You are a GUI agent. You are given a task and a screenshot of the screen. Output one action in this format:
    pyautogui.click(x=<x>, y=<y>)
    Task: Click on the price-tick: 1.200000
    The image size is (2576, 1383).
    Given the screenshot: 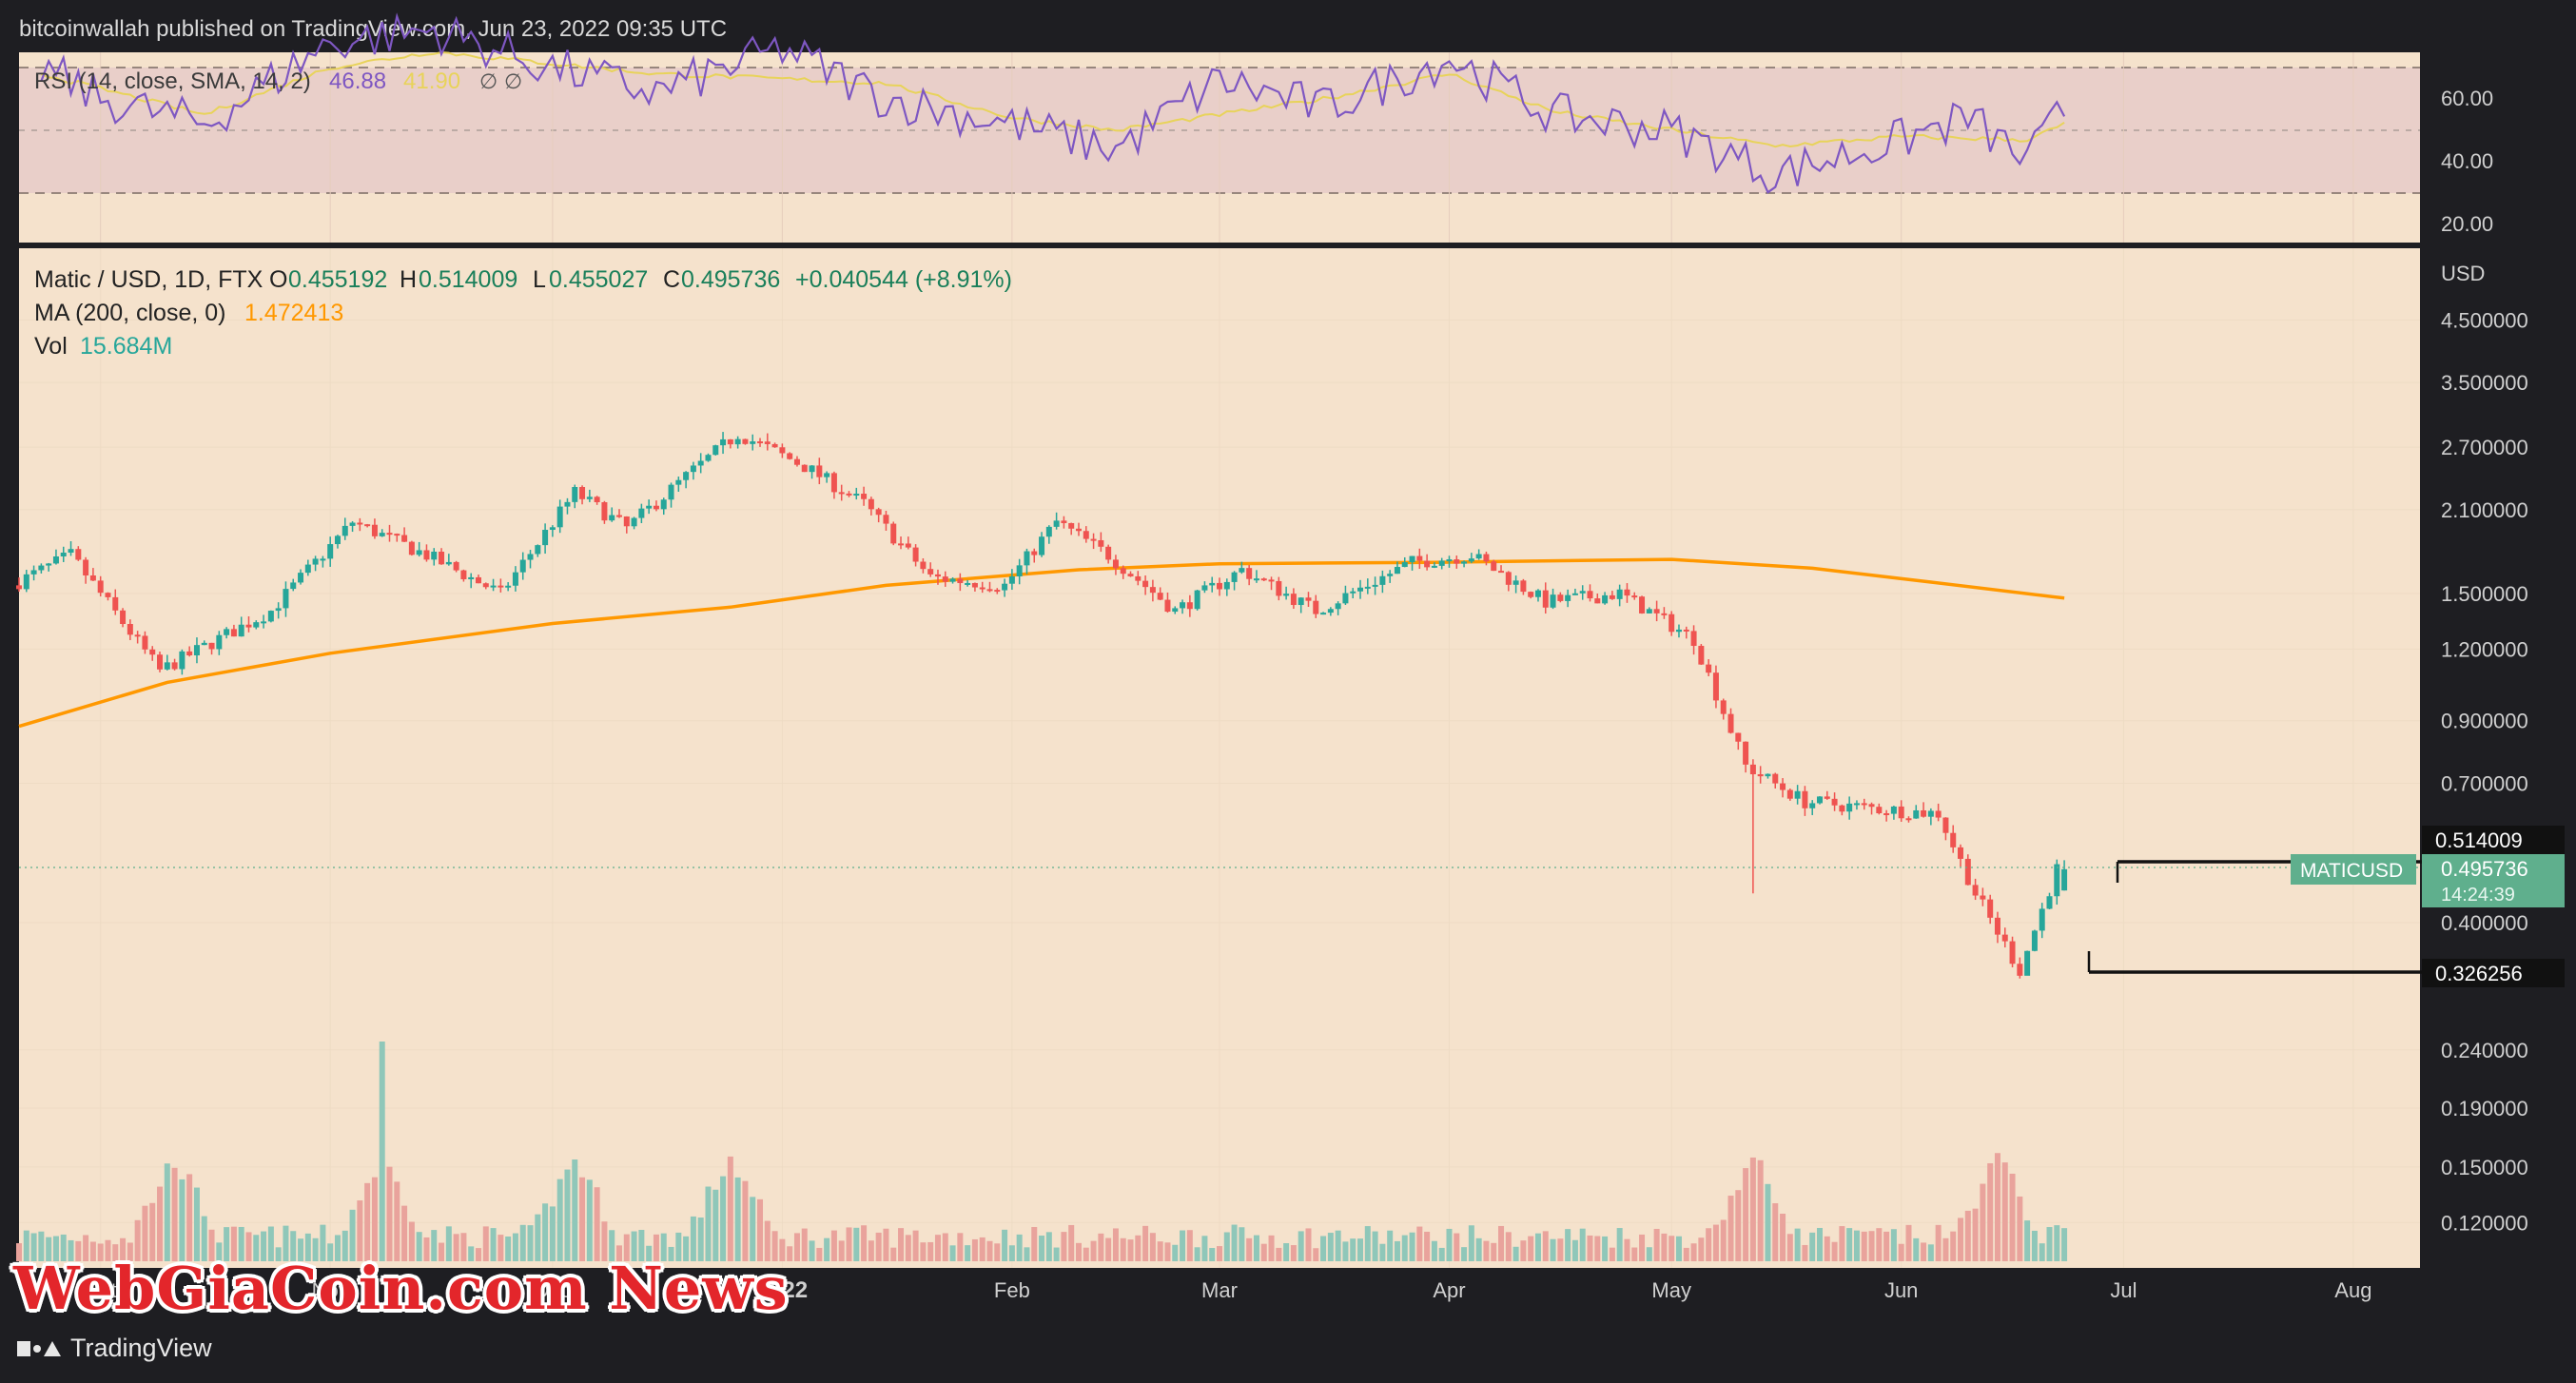 What is the action you would take?
    pyautogui.click(x=2484, y=649)
    